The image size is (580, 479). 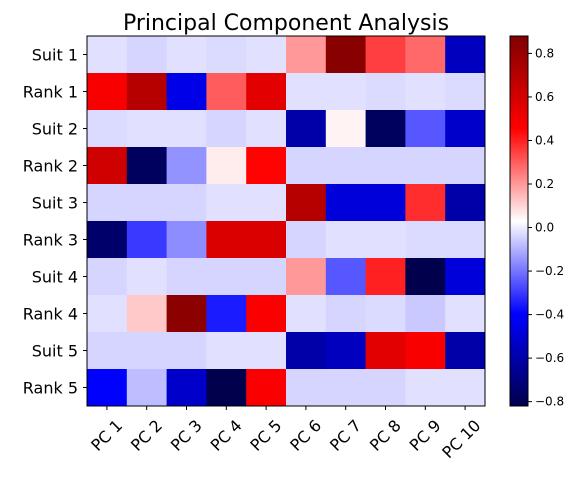 I want to click on y-tick-label: Suit 4, so click(x=55, y=277).